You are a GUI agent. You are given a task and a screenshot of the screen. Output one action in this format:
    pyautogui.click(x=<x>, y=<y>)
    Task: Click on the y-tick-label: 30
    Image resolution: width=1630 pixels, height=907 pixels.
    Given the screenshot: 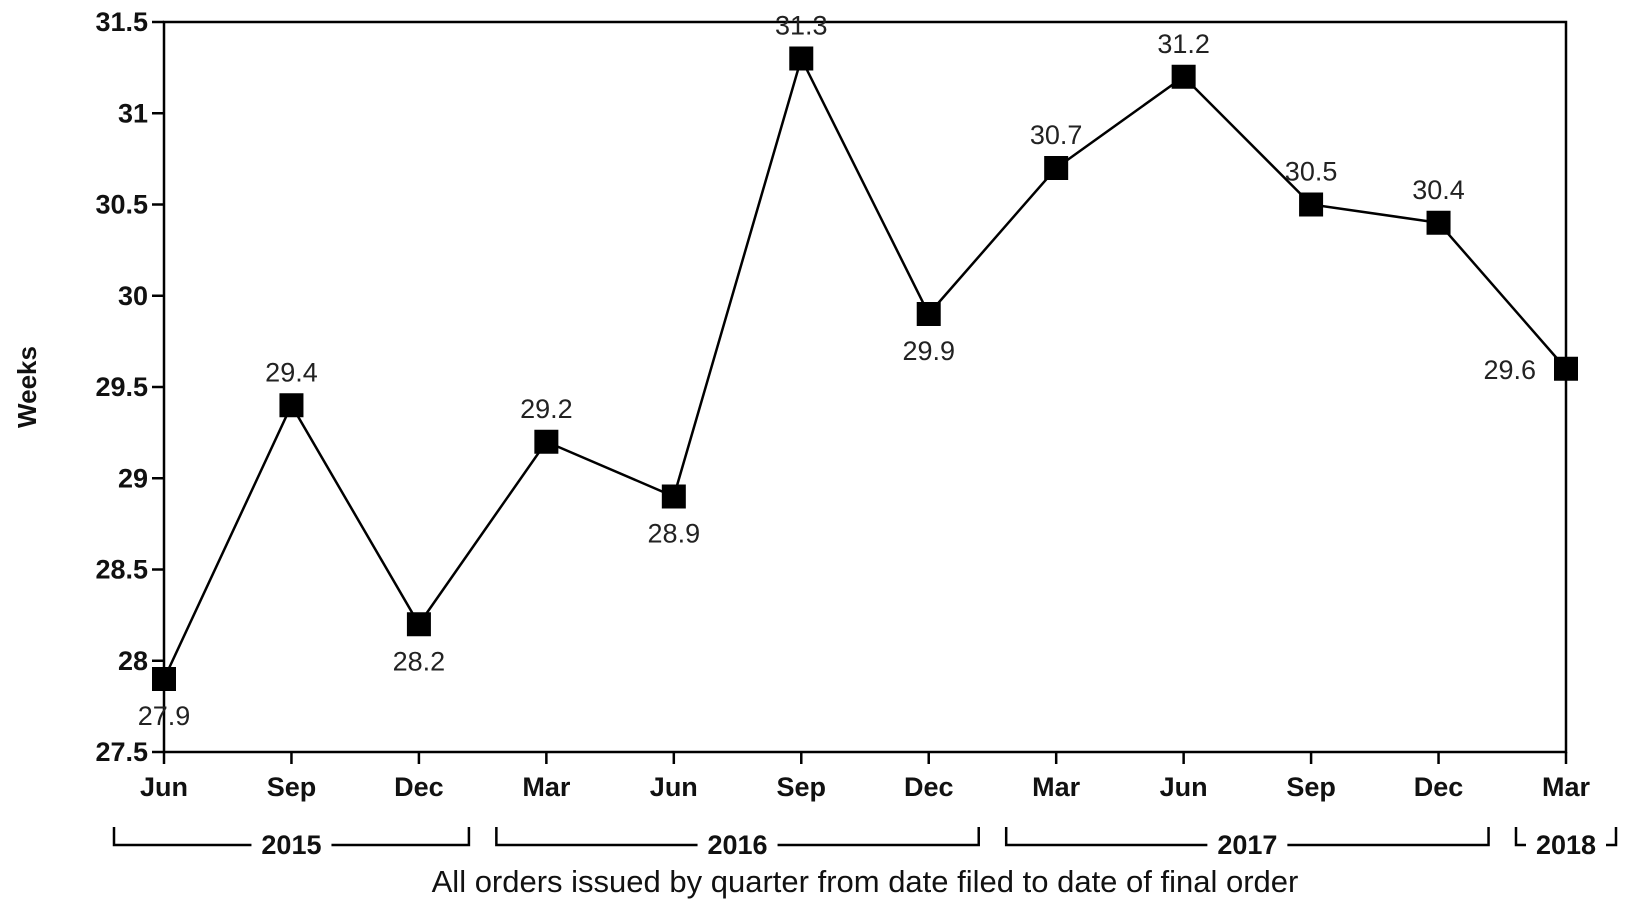 What is the action you would take?
    pyautogui.click(x=133, y=296)
    